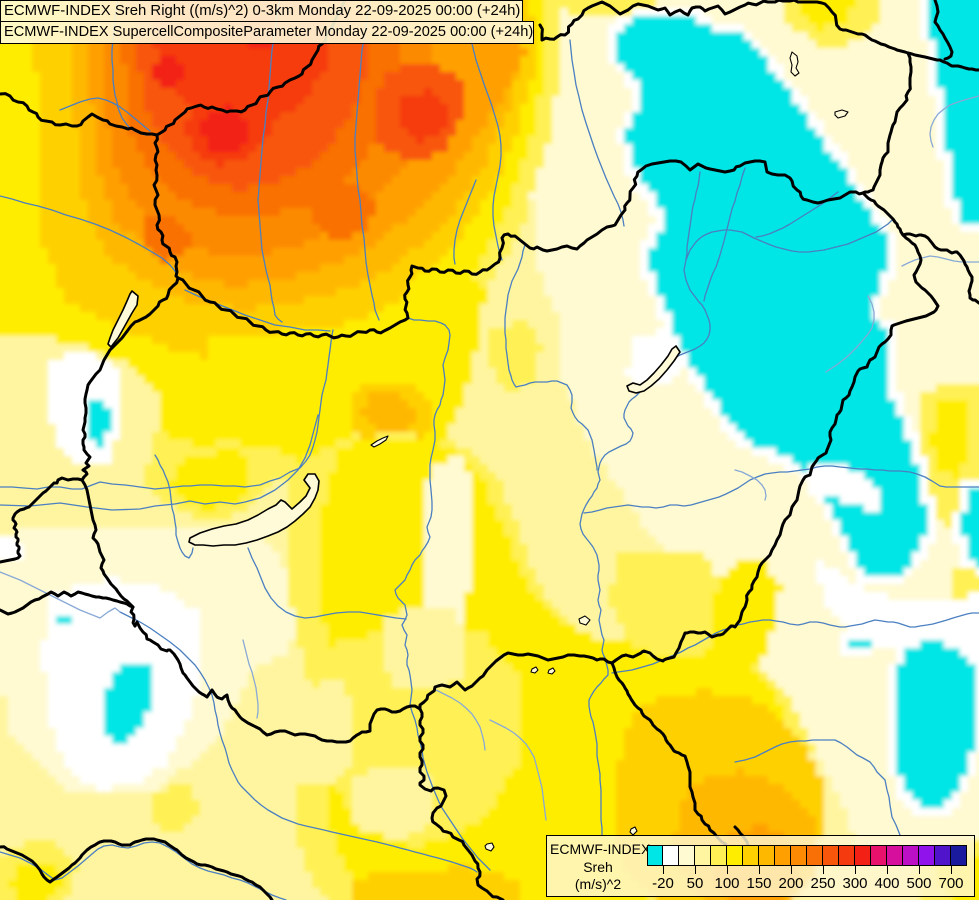 The image size is (979, 900). Describe the element at coordinates (367, 160) in the screenshot. I see `river-hron` at that location.